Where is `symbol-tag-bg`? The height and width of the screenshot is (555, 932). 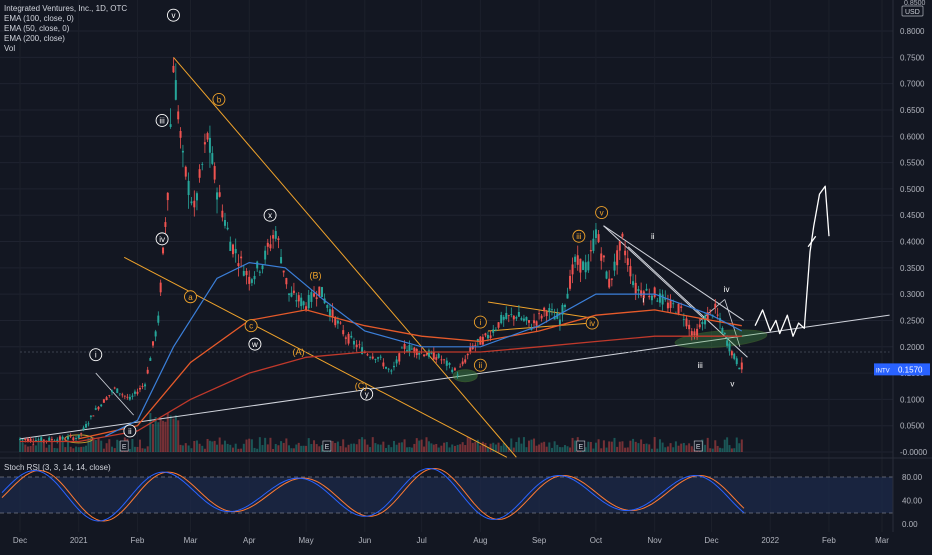 symbol-tag-bg is located at coordinates (884, 369).